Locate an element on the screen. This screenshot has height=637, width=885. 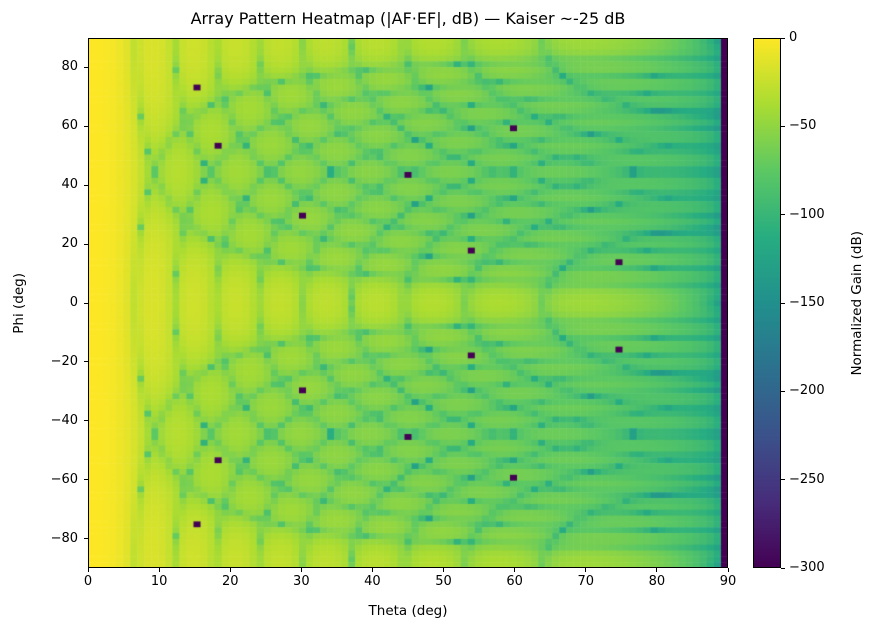
x-tick-label: 40 is located at coordinates (372, 581).